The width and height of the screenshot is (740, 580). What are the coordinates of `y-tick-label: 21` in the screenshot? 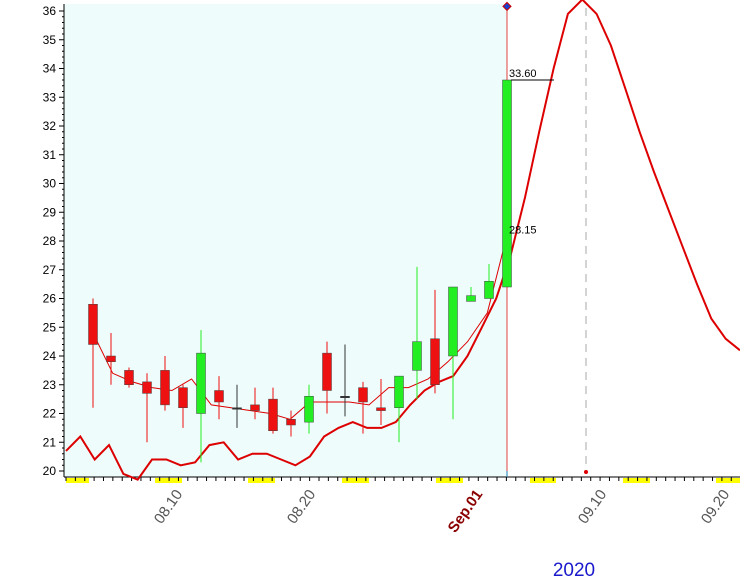 It's located at (50, 442).